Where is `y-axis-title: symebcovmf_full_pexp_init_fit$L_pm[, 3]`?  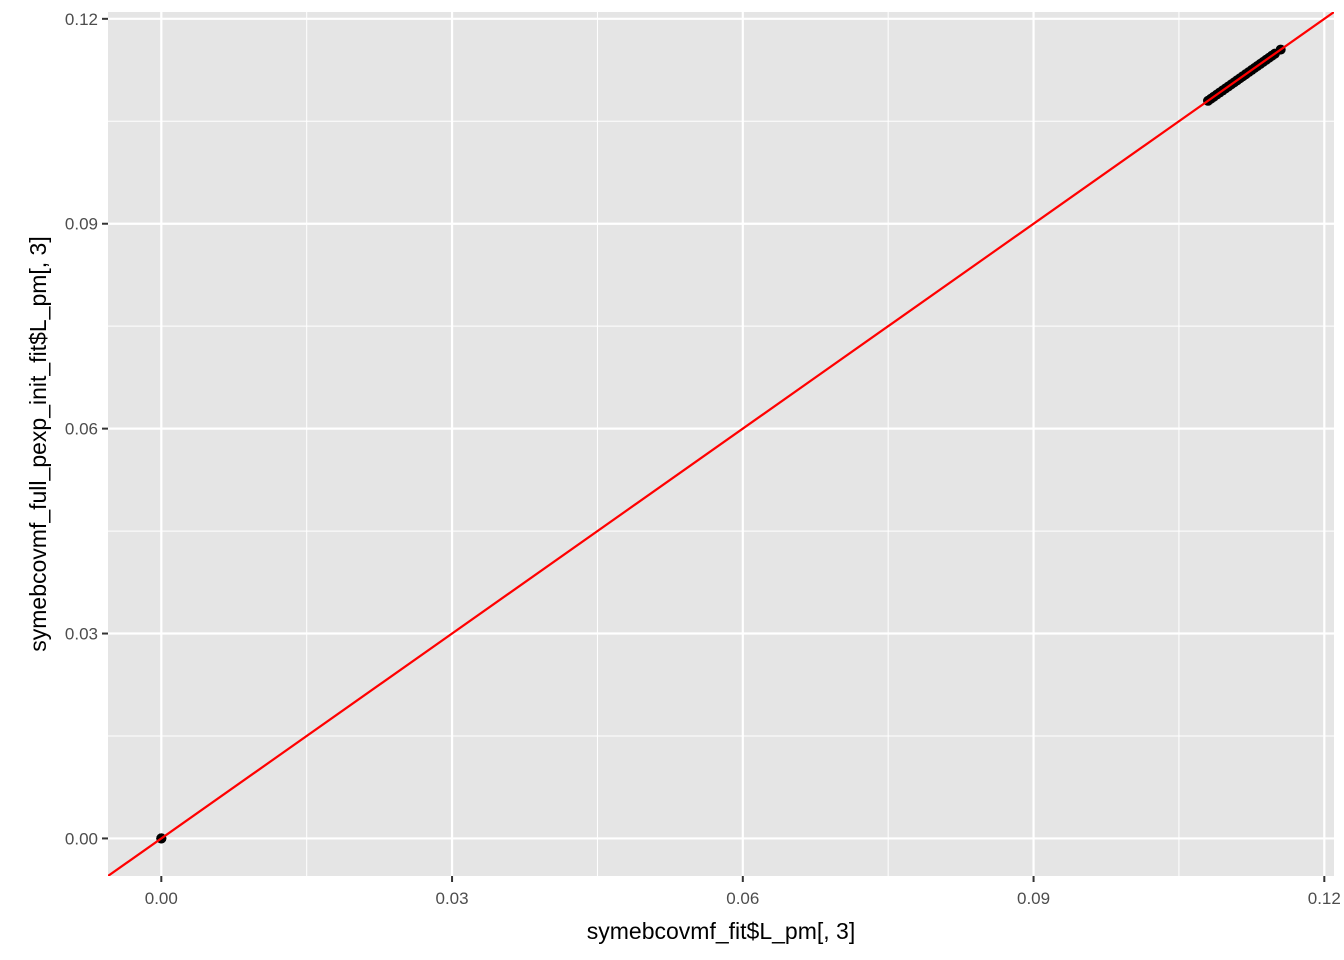
y-axis-title: symebcovmf_full_pexp_init_fit$L_pm[, 3] is located at coordinates (38, 444).